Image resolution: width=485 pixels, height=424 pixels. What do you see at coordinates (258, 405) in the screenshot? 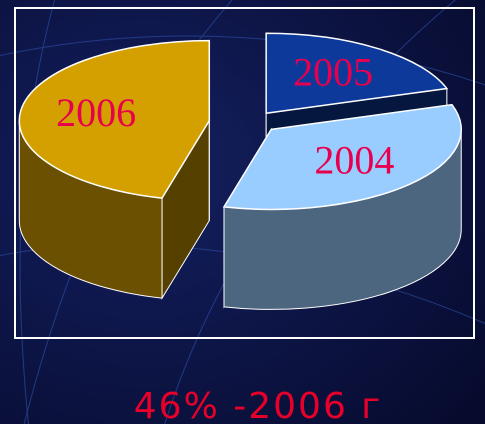
I see `caption: 46% -2006 г` at bounding box center [258, 405].